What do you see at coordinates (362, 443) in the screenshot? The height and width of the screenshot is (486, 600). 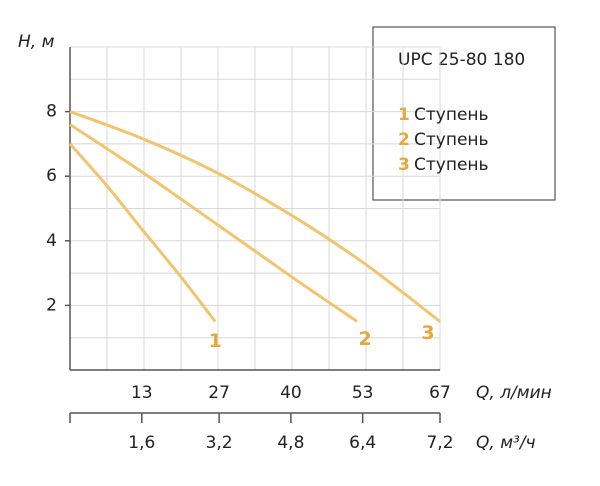 I see `x2-tick-label: 6,4` at bounding box center [362, 443].